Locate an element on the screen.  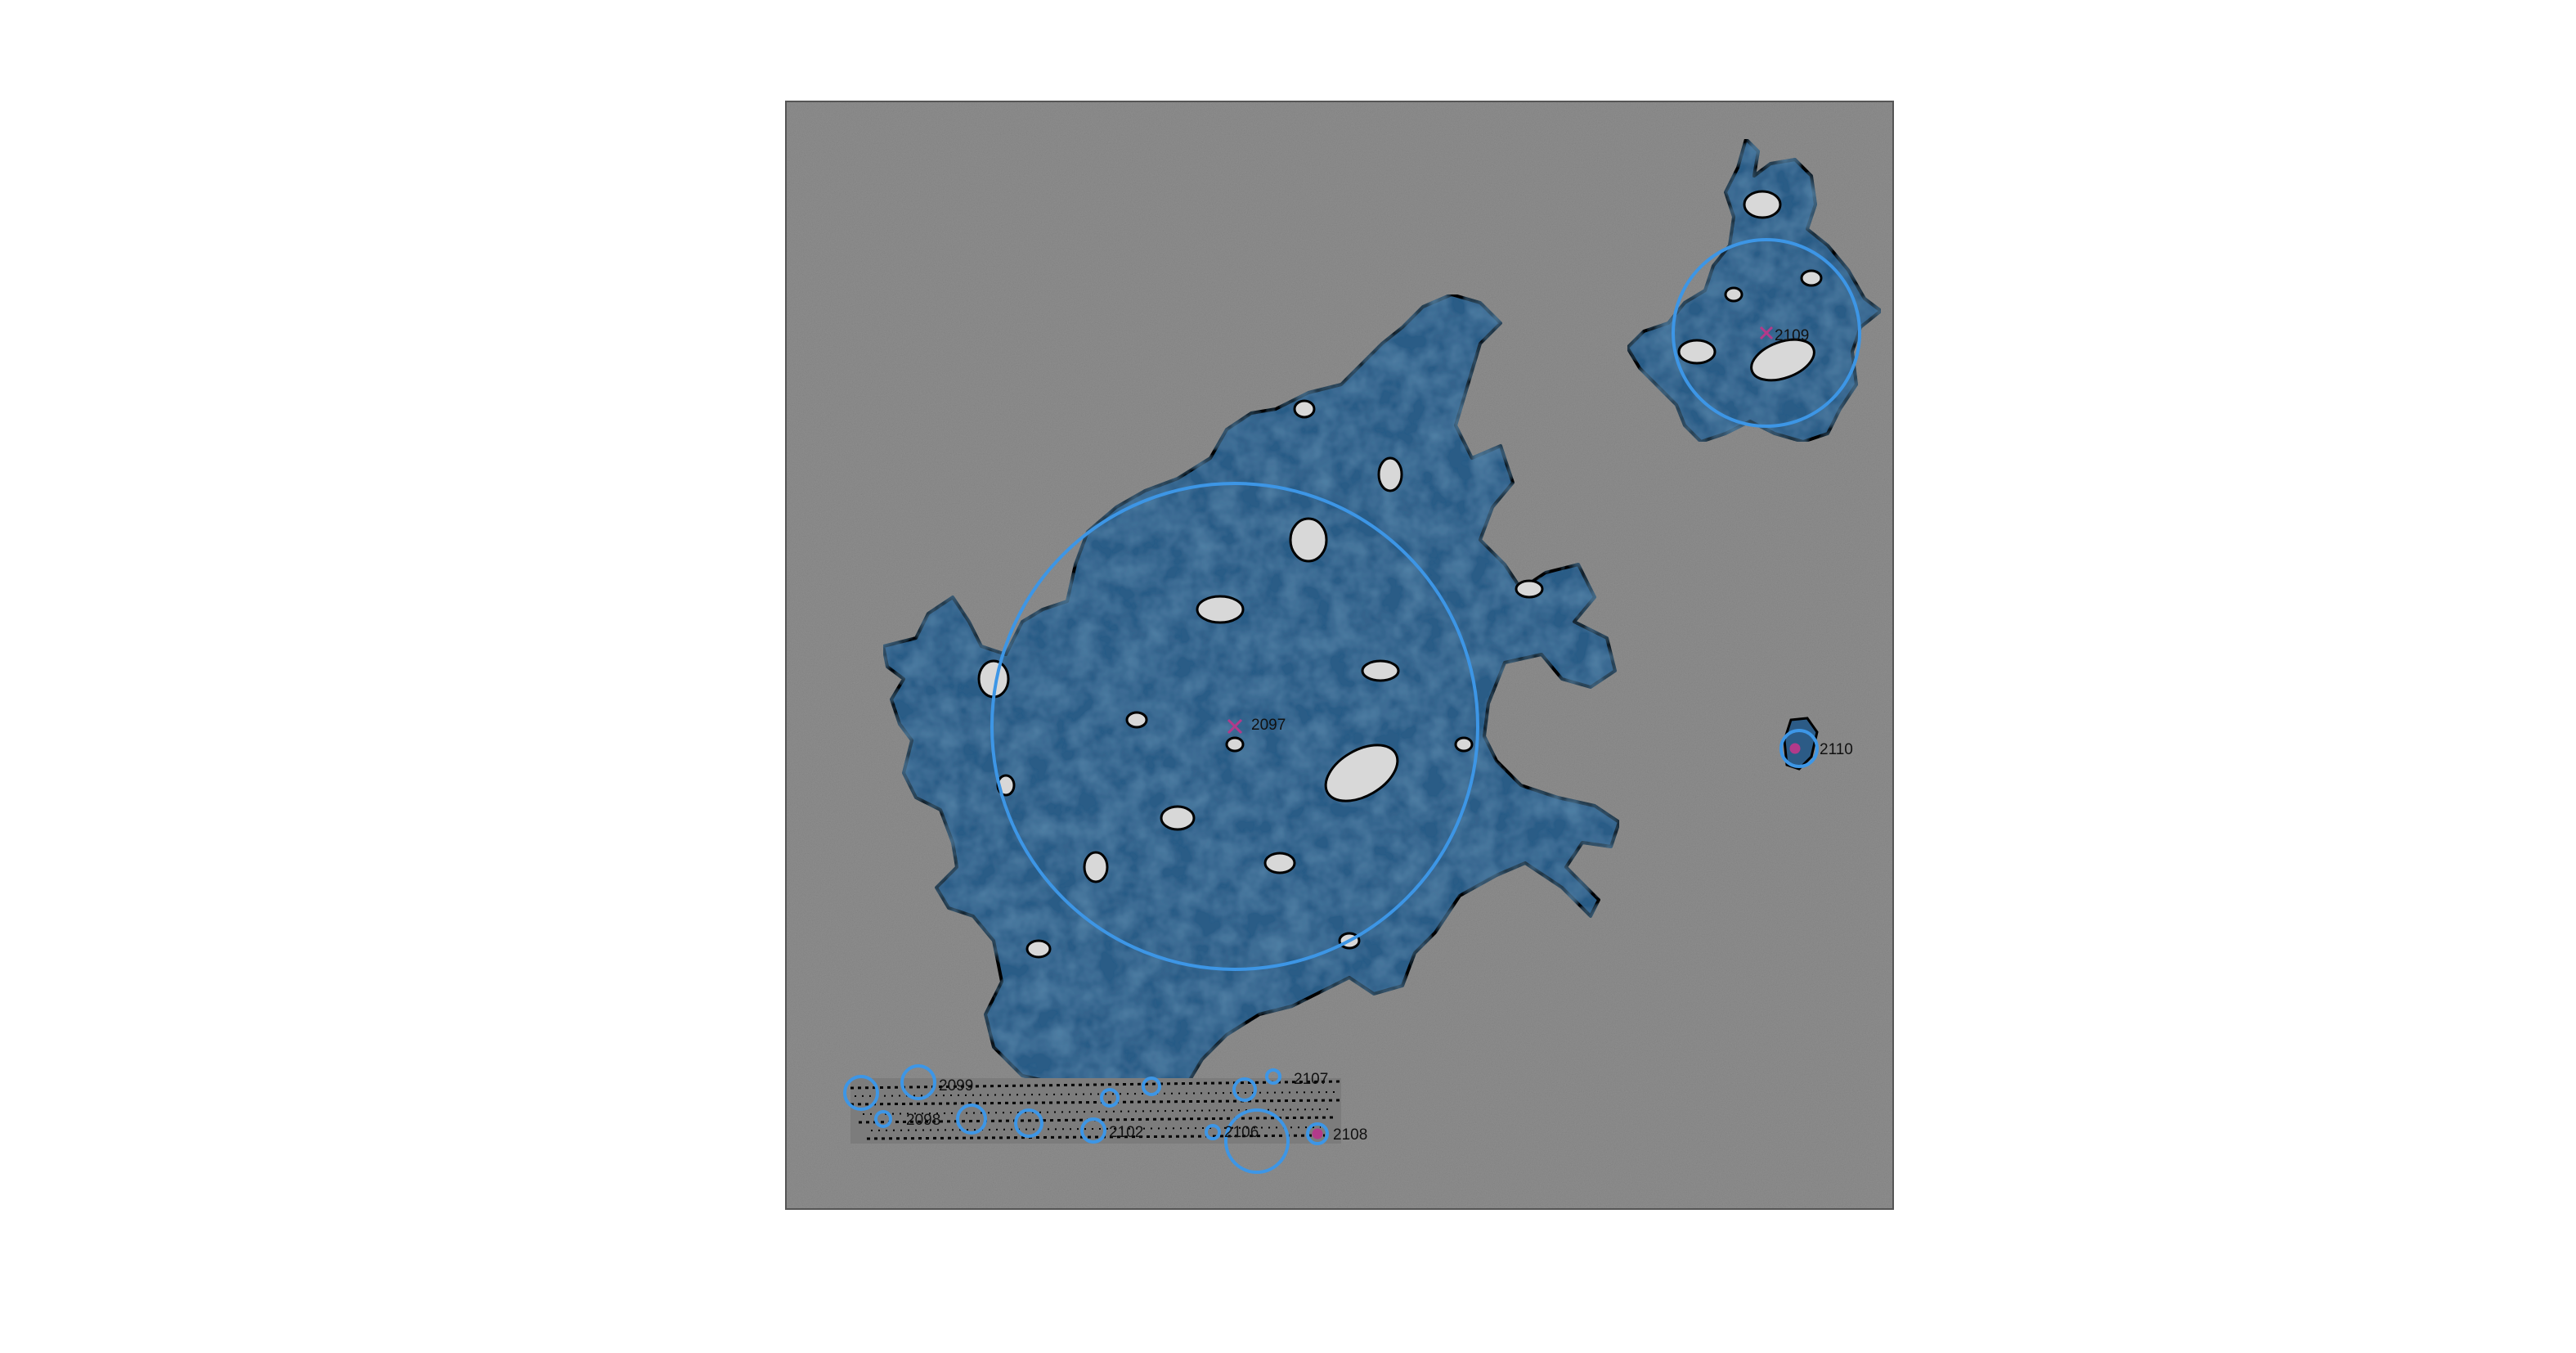
circle-2098 is located at coordinates (883, 1119).